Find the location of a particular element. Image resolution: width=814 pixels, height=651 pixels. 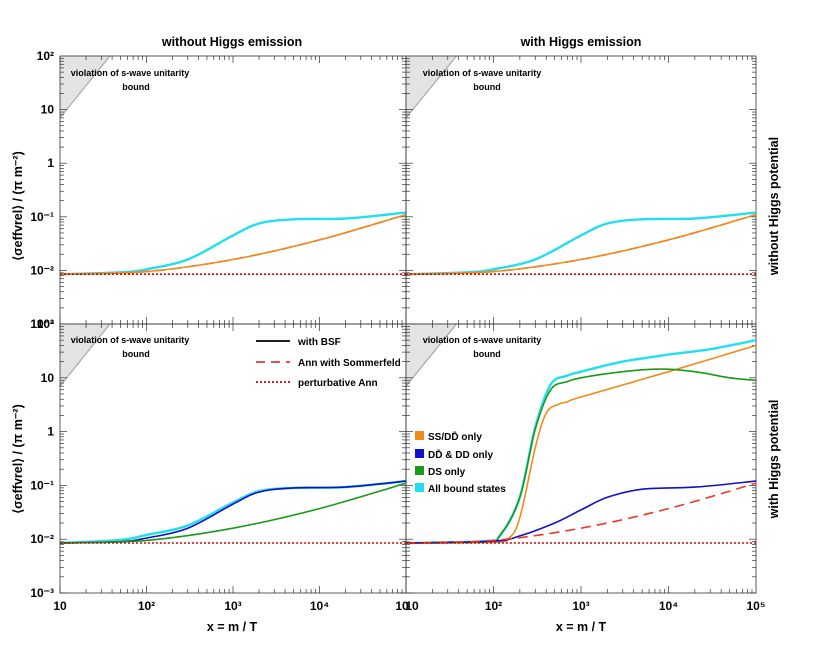

unitarity-label-bottom-right: violation of s-wave unitarity bound is located at coordinates (482, 347).